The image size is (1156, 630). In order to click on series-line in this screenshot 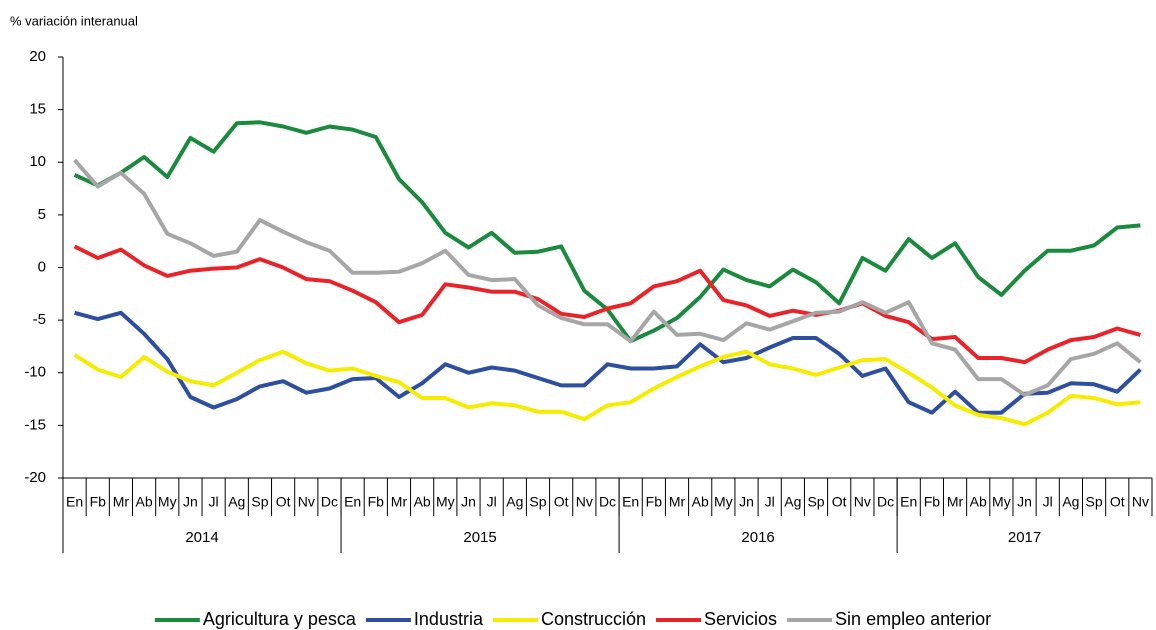, I will do `click(607, 388)`.